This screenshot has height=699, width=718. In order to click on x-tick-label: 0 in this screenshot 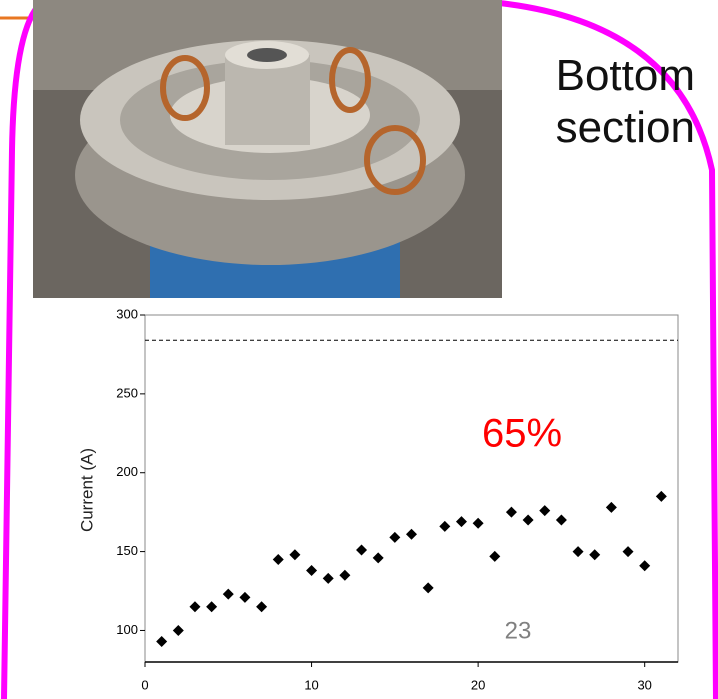, I will do `click(144, 684)`.